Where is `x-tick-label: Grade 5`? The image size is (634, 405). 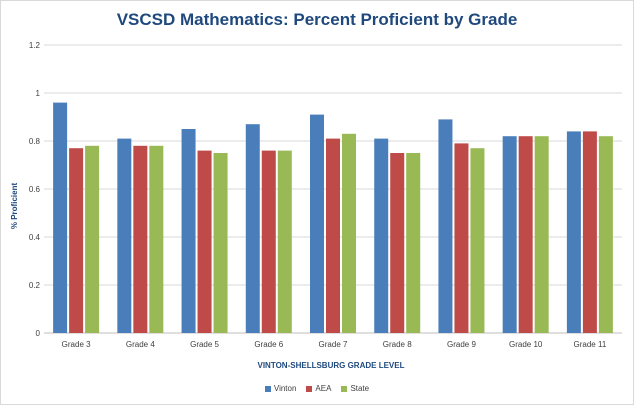
x-tick-label: Grade 5 is located at coordinates (204, 344).